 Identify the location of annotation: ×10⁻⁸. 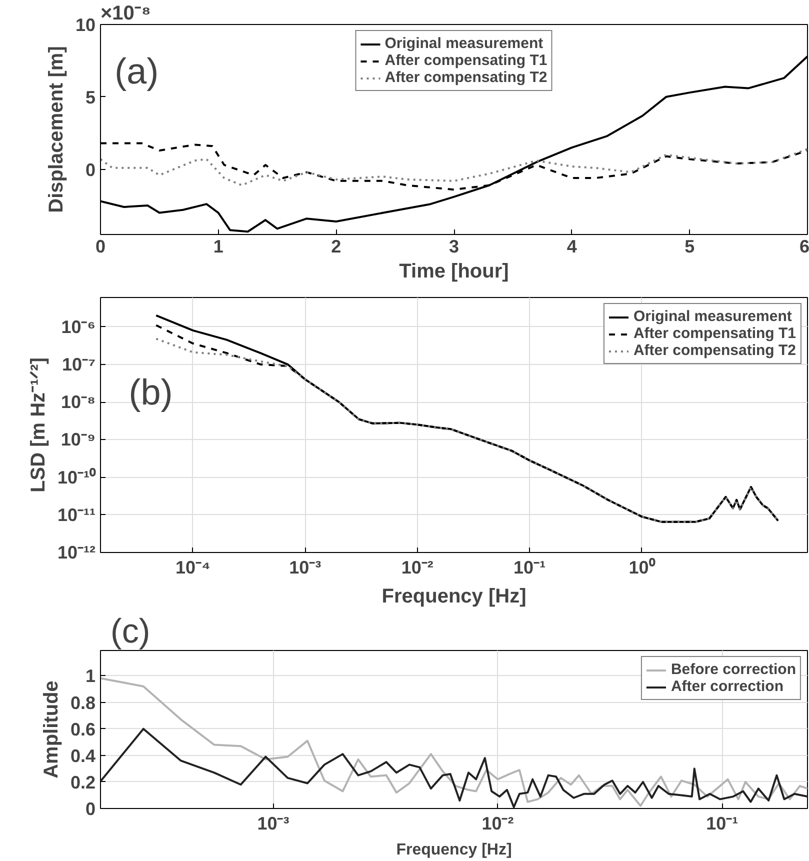
(125, 13).